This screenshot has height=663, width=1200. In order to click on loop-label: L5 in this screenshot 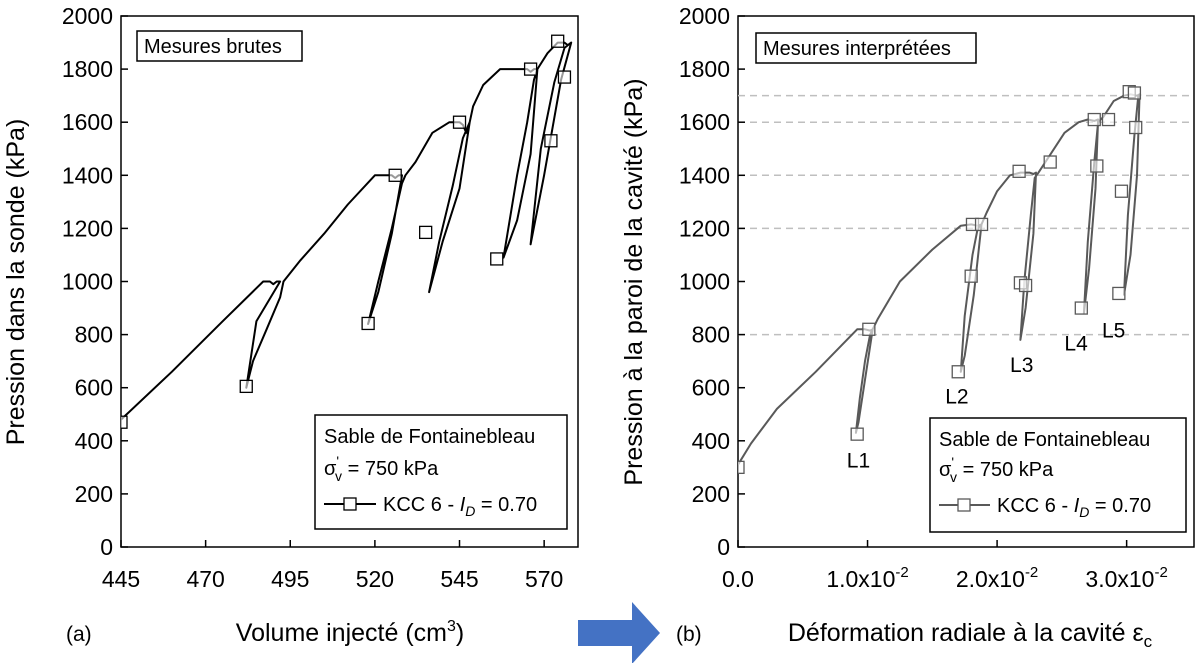, I will do `click(1113, 330)`.